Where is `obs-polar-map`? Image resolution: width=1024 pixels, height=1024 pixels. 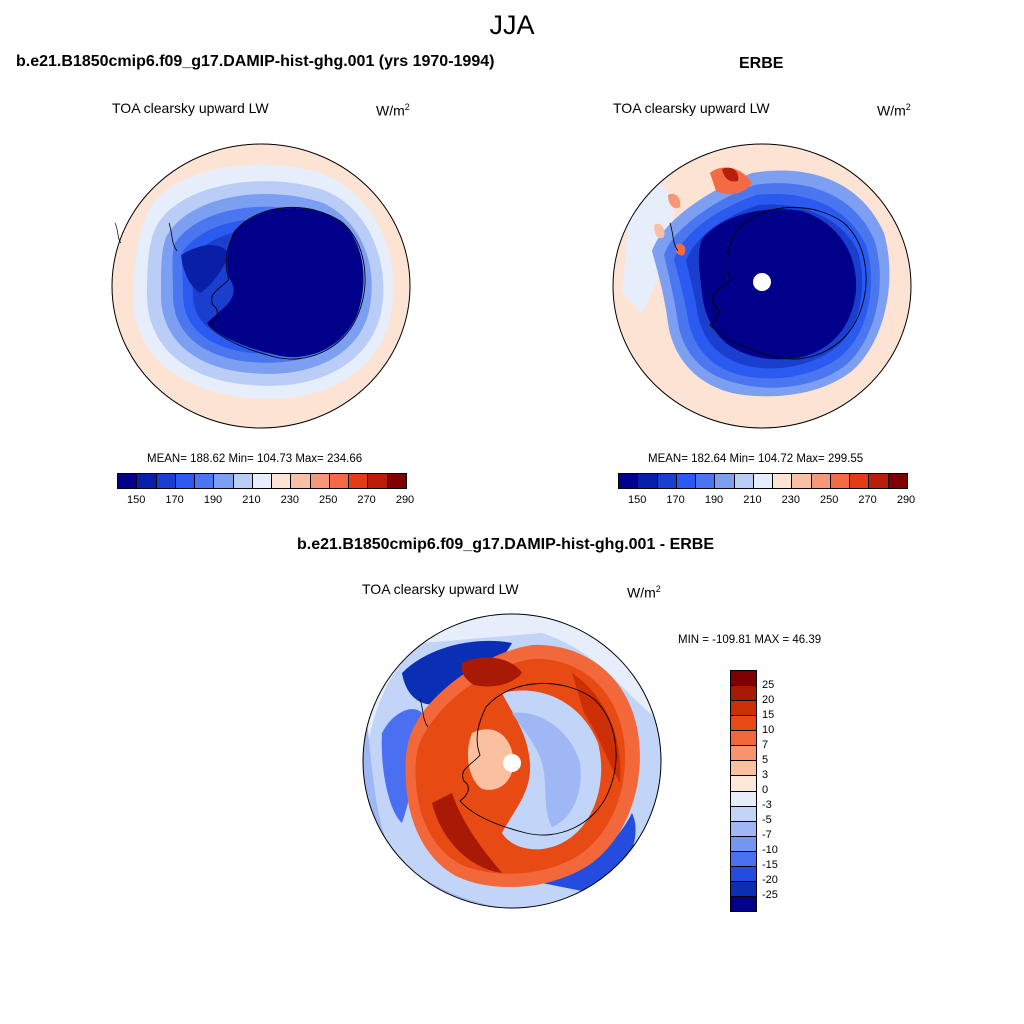 obs-polar-map is located at coordinates (762, 286).